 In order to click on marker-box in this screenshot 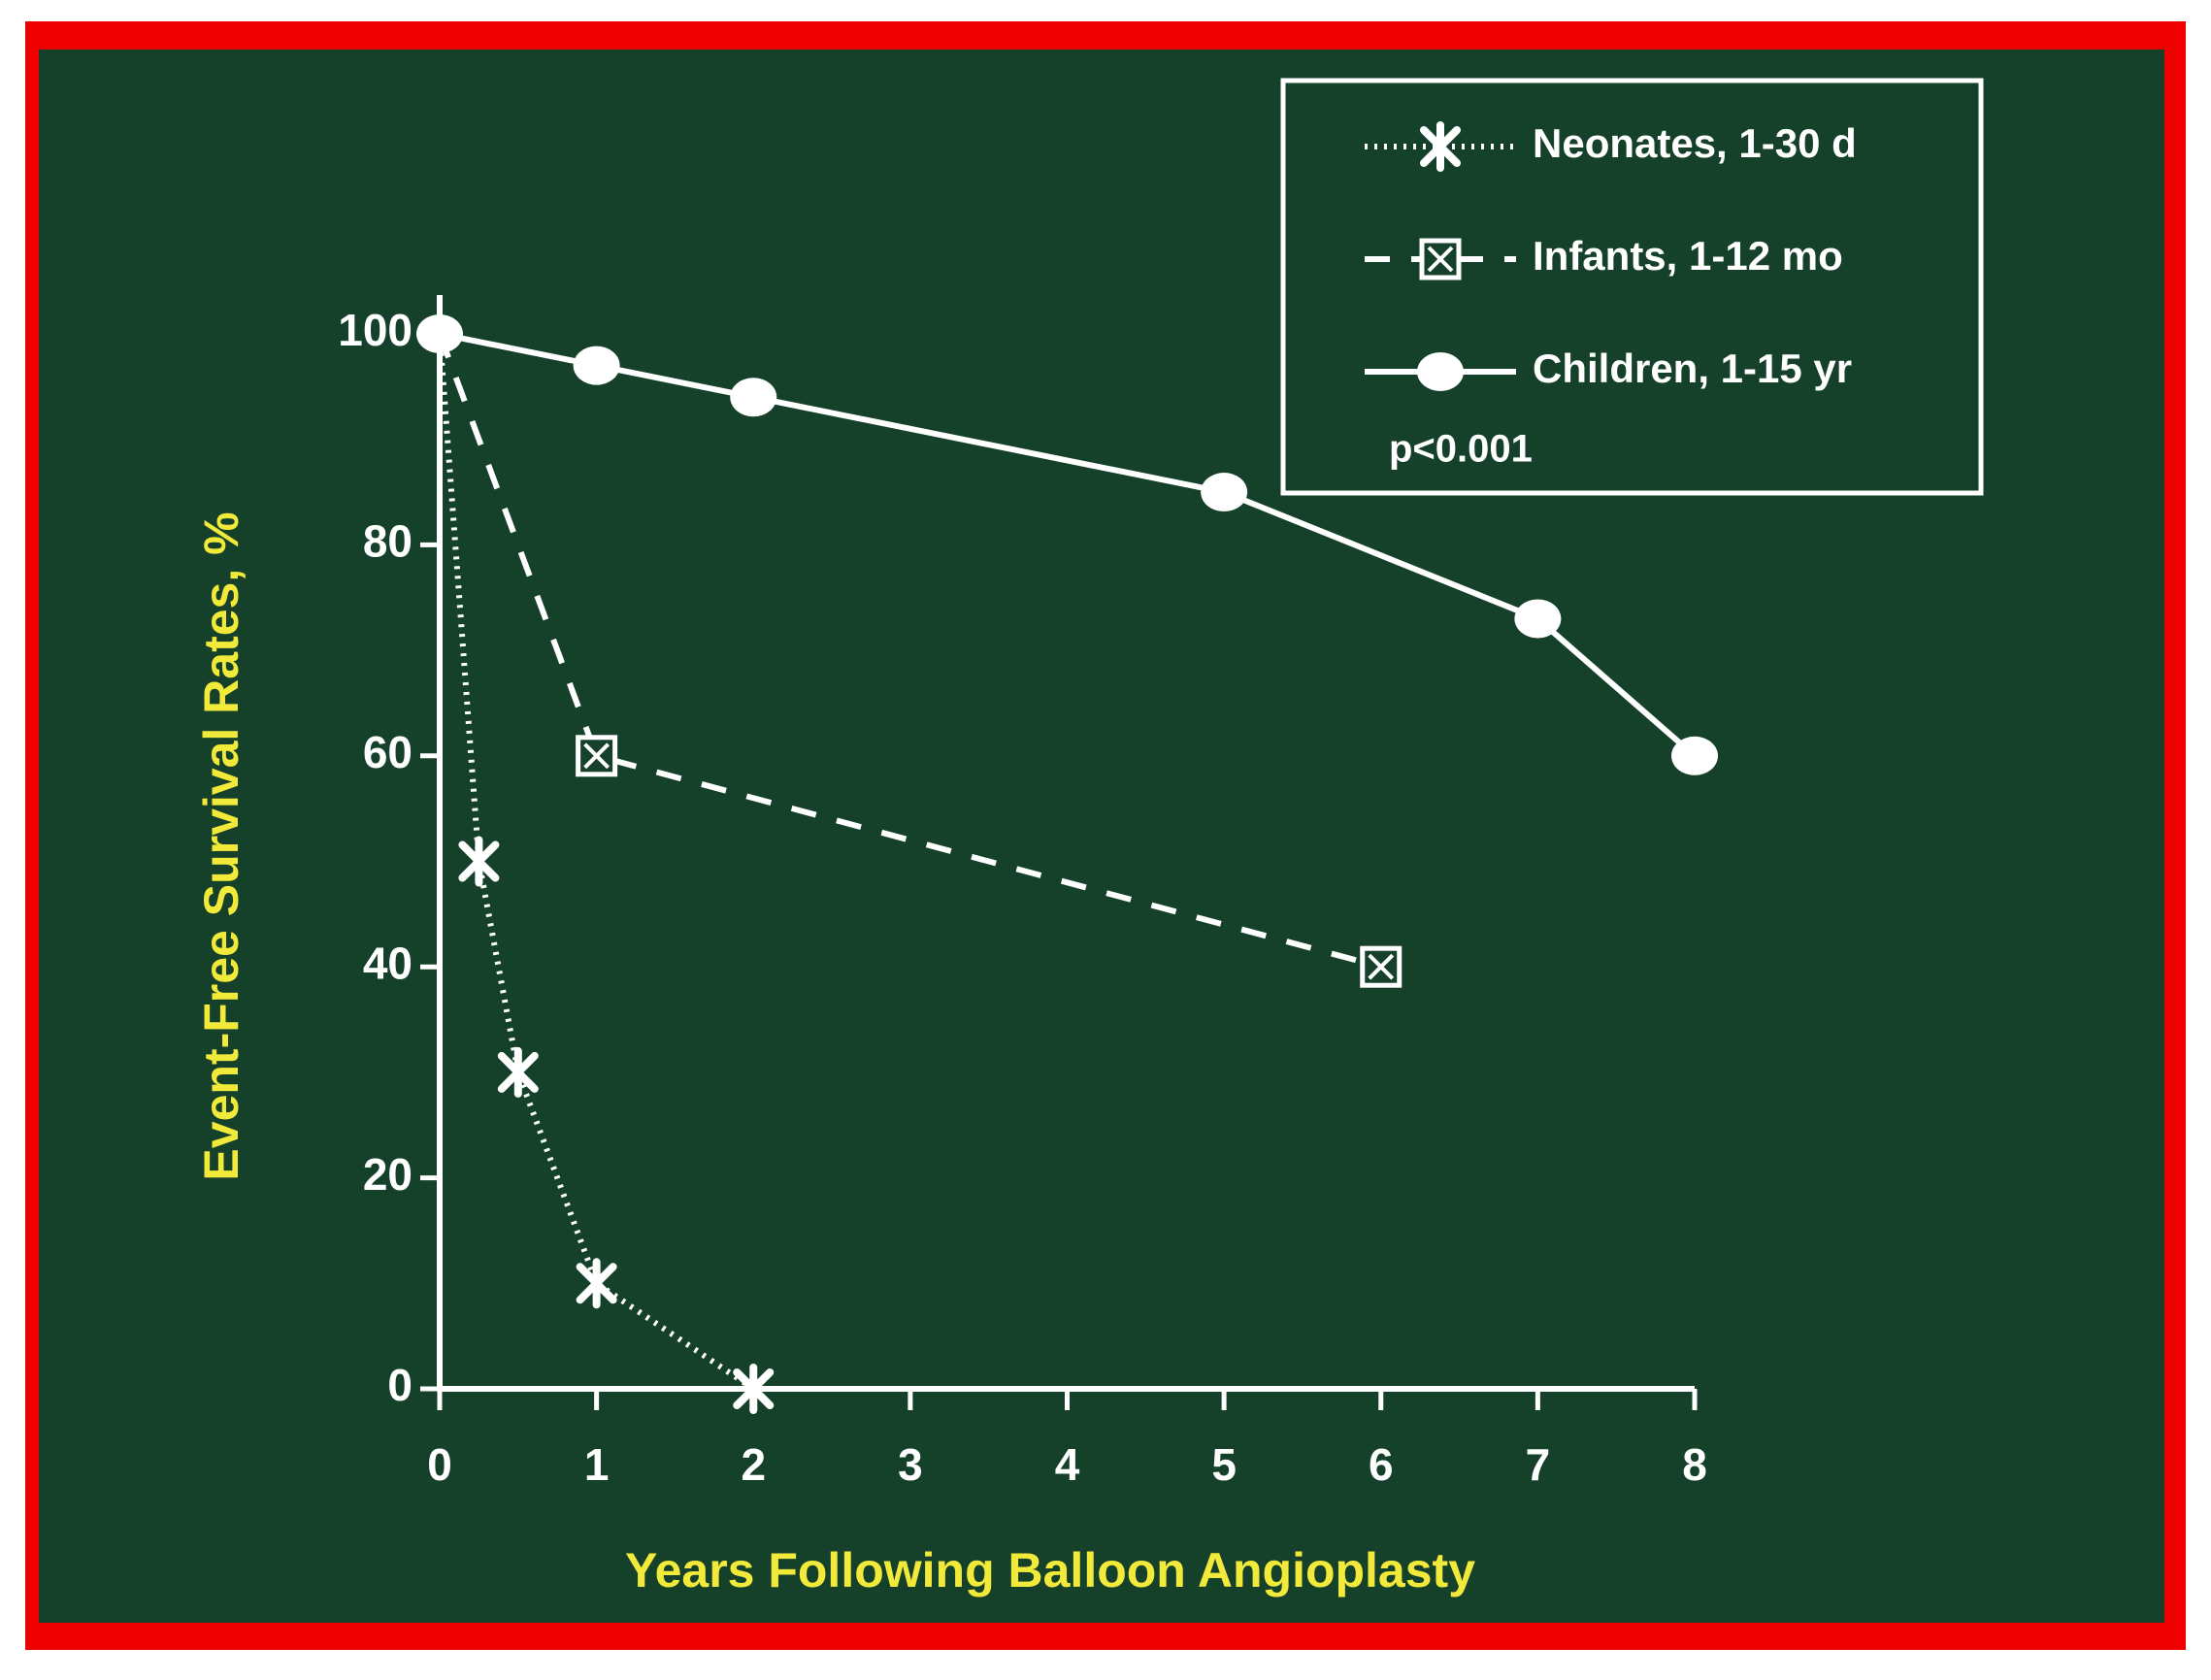, I will do `click(1440, 259)`.